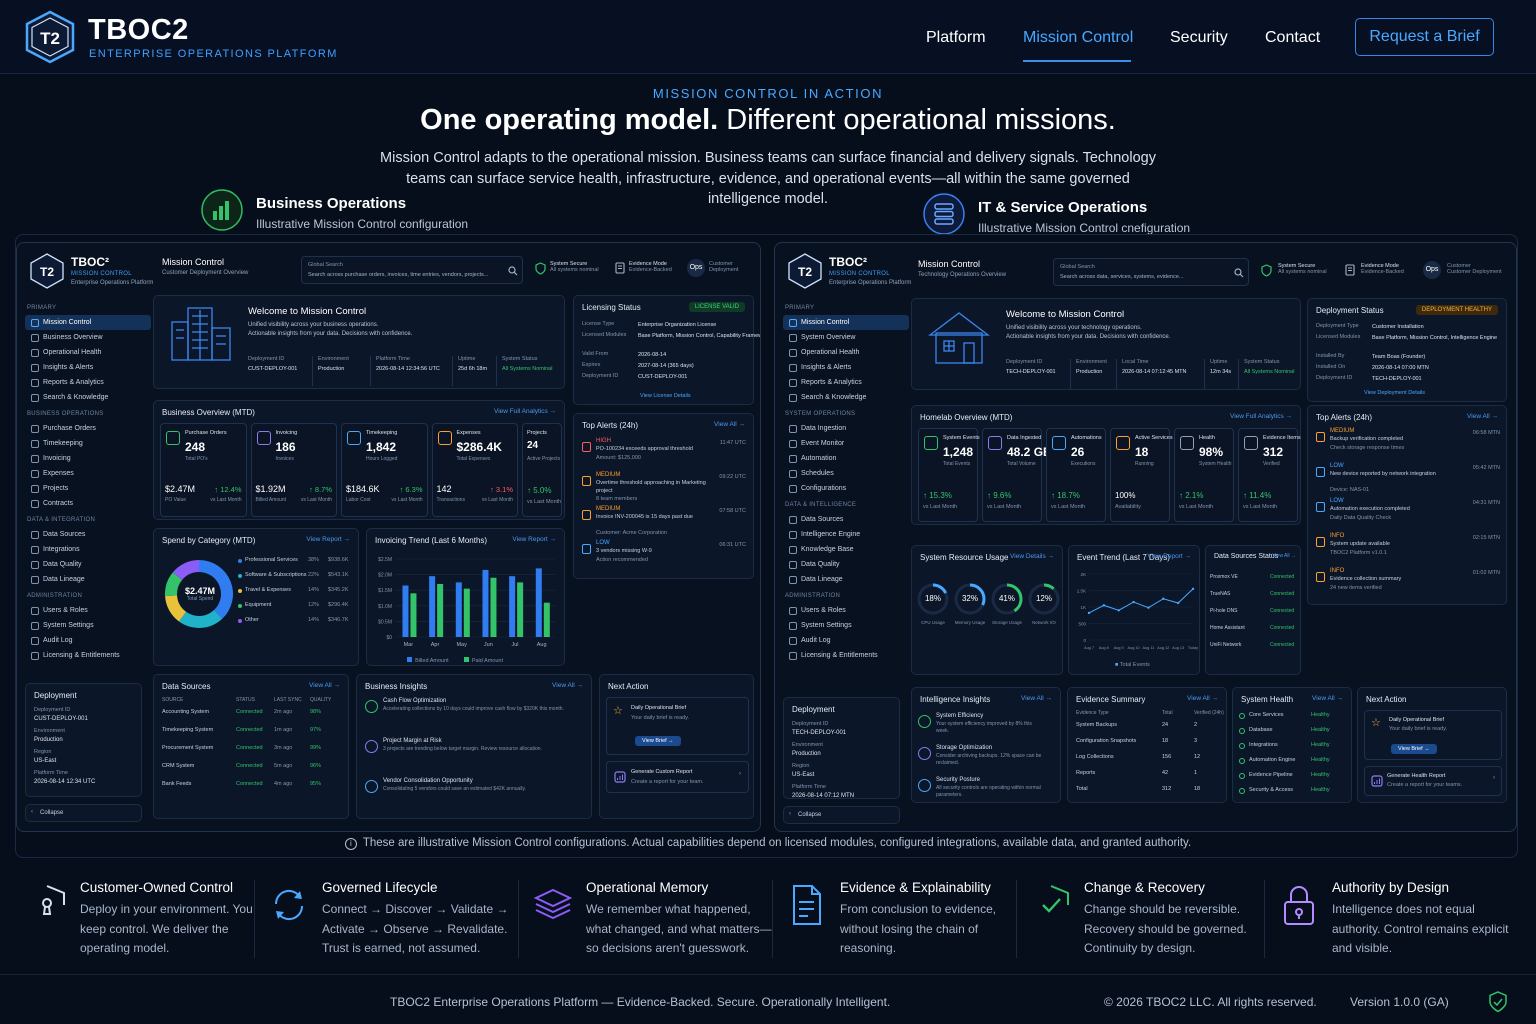 Image resolution: width=1536 pixels, height=1024 pixels. What do you see at coordinates (846, 549) in the screenshot?
I see `sidebar-item-knowledge-base: Knowledge Base` at bounding box center [846, 549].